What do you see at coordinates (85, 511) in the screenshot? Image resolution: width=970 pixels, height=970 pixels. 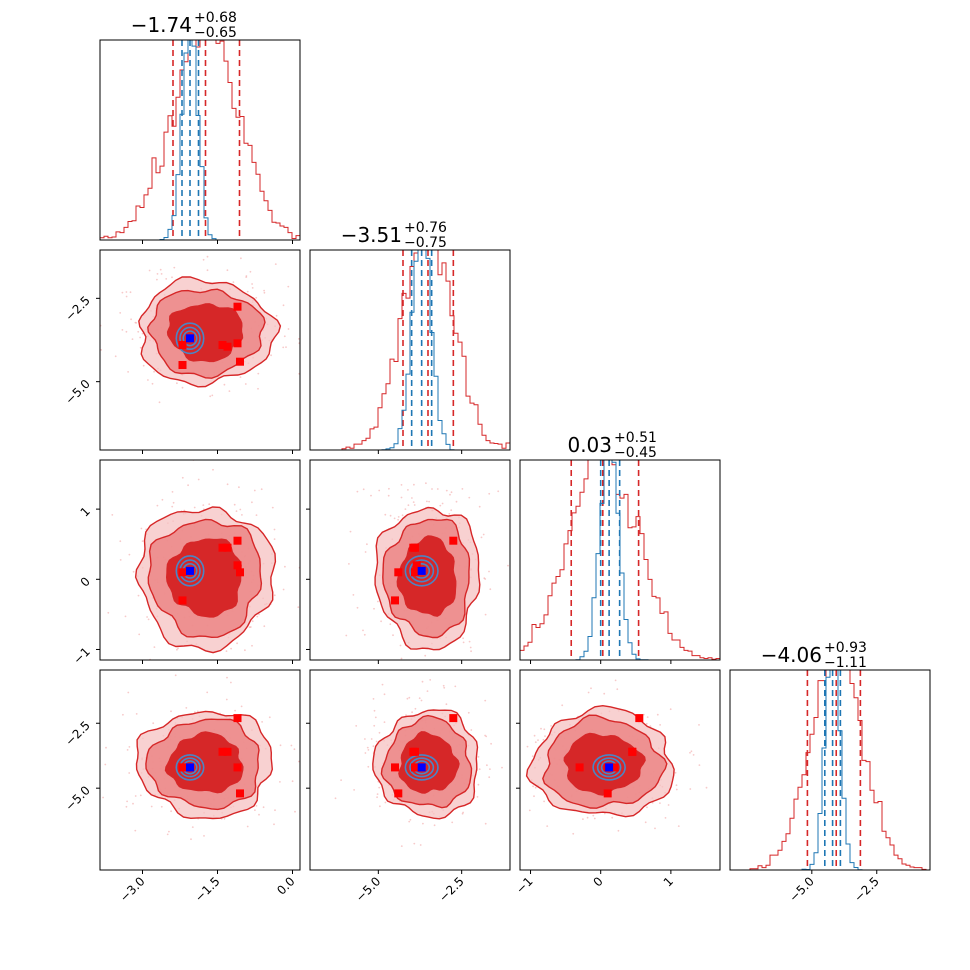 I see `y-tick-label: 1` at bounding box center [85, 511].